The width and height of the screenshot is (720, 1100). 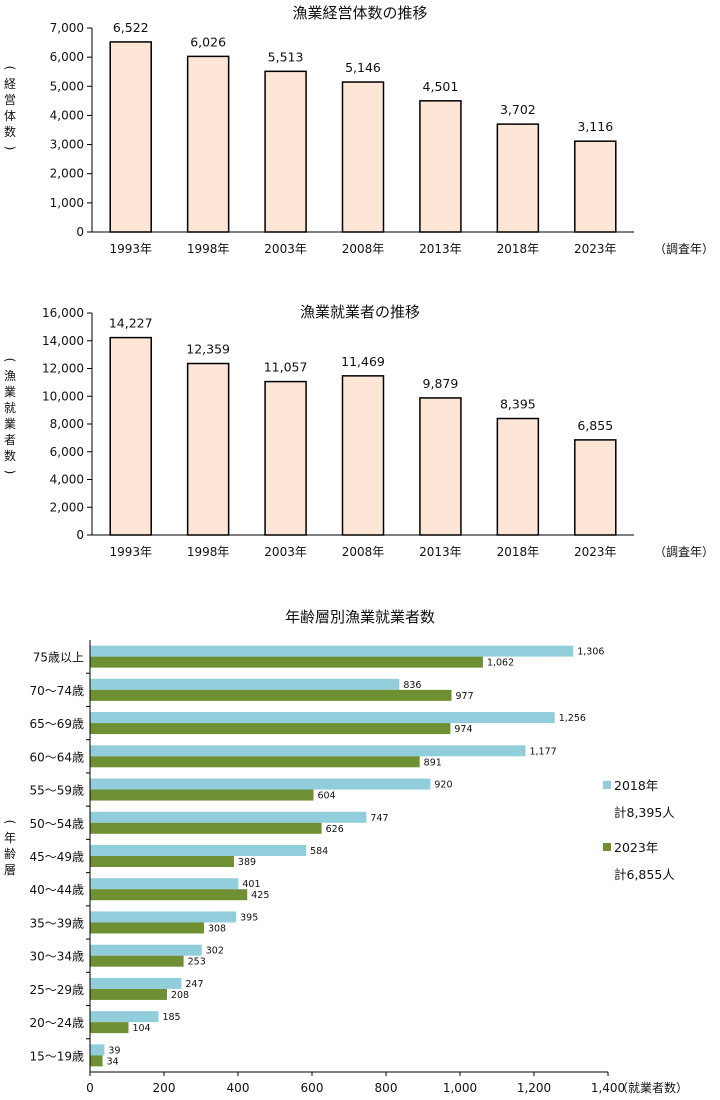 What do you see at coordinates (652, 1087) in the screenshot?
I see `x-axis-title: （就業者数）` at bounding box center [652, 1087].